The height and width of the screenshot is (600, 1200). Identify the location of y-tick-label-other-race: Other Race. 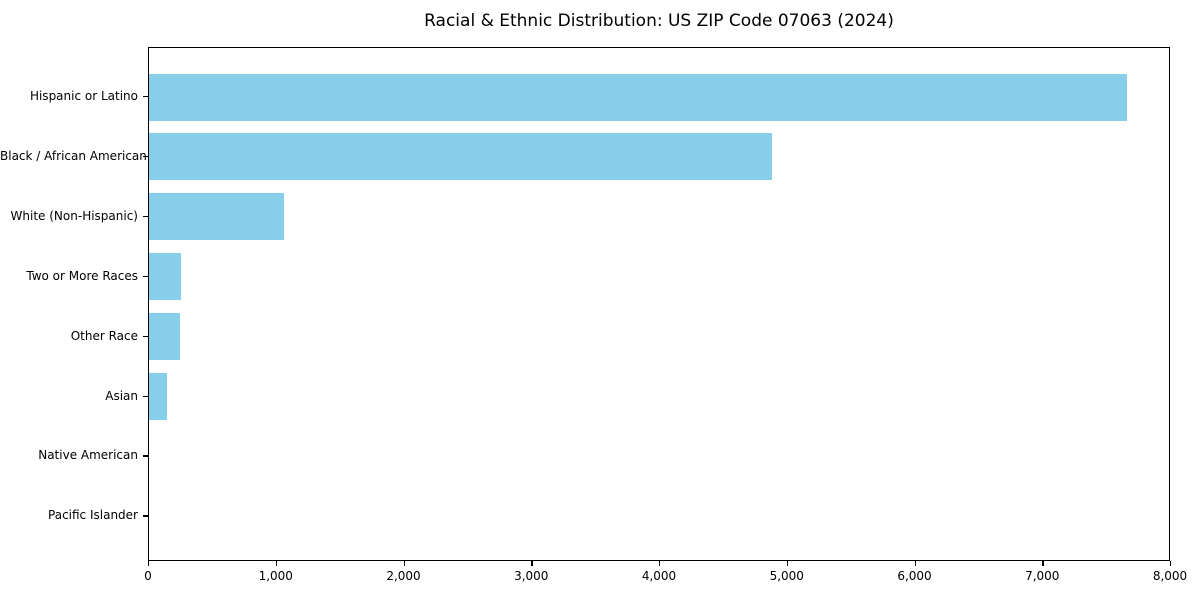
(104, 335).